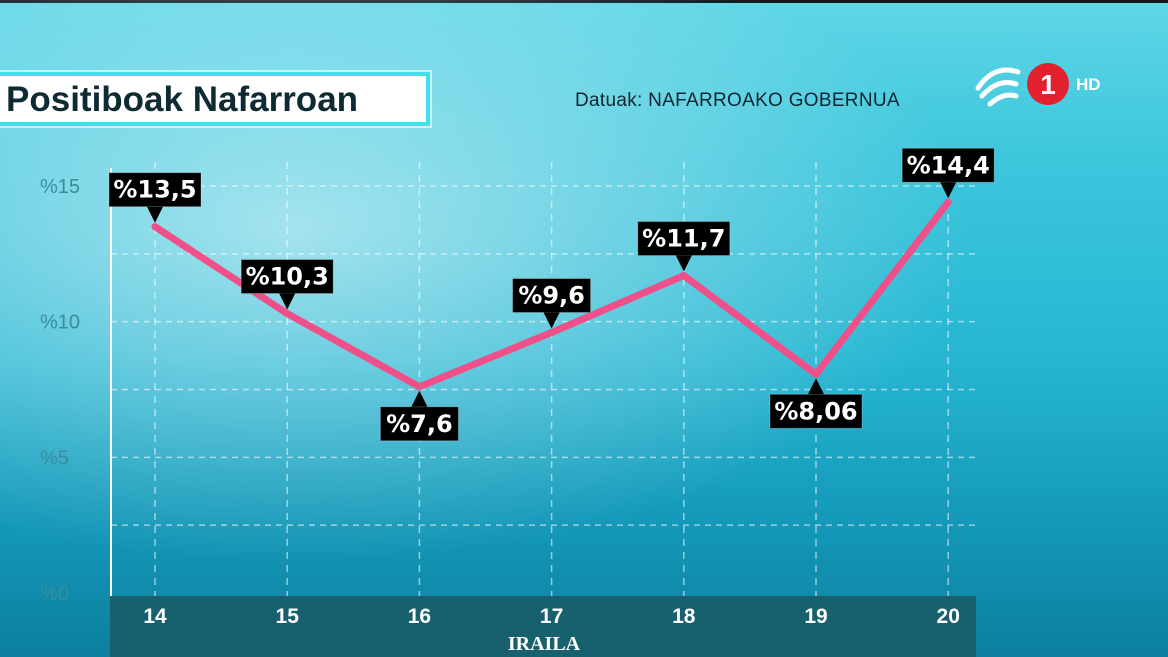  I want to click on y-axis-ticks: %0 %5 %10 %15, so click(60, 390).